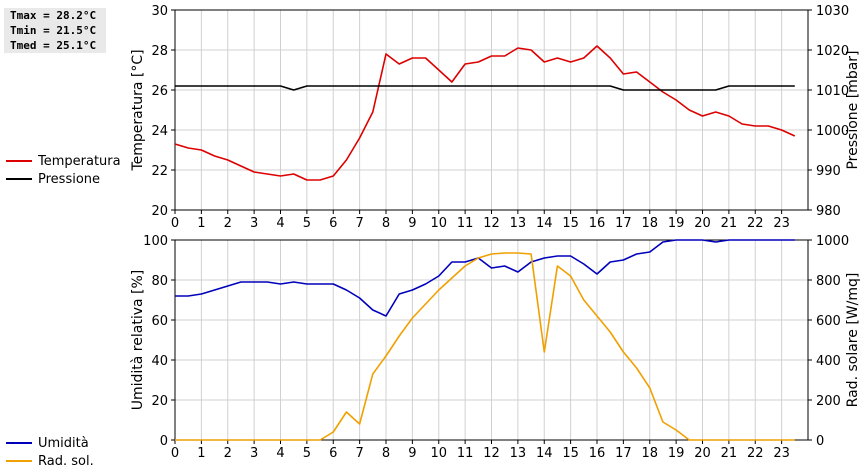 The height and width of the screenshot is (470, 860). Describe the element at coordinates (79, 161) in the screenshot. I see `legend-label-temperatura: Temperatura` at that location.